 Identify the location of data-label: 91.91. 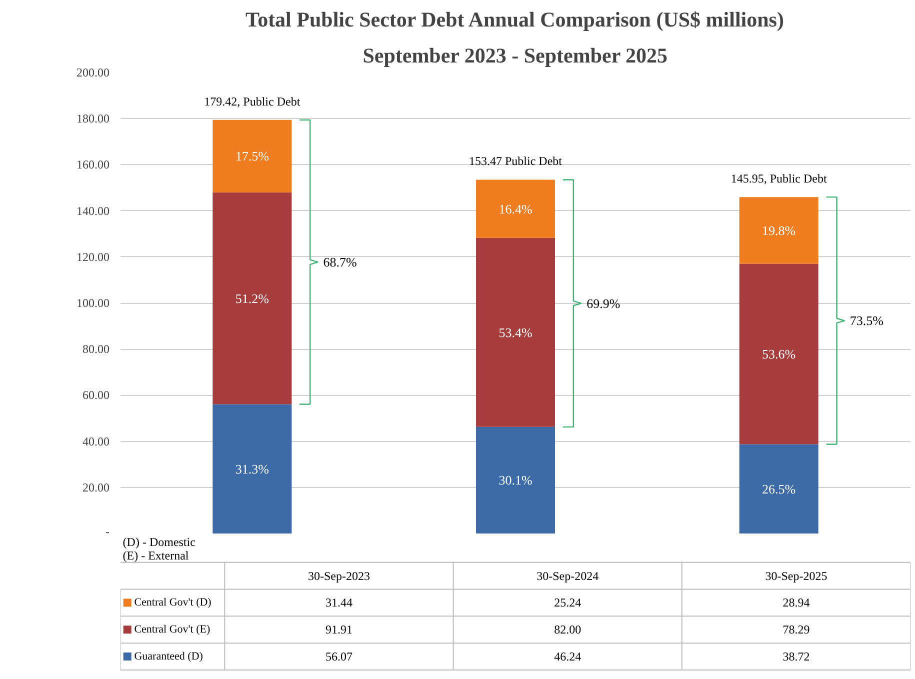
(338, 629).